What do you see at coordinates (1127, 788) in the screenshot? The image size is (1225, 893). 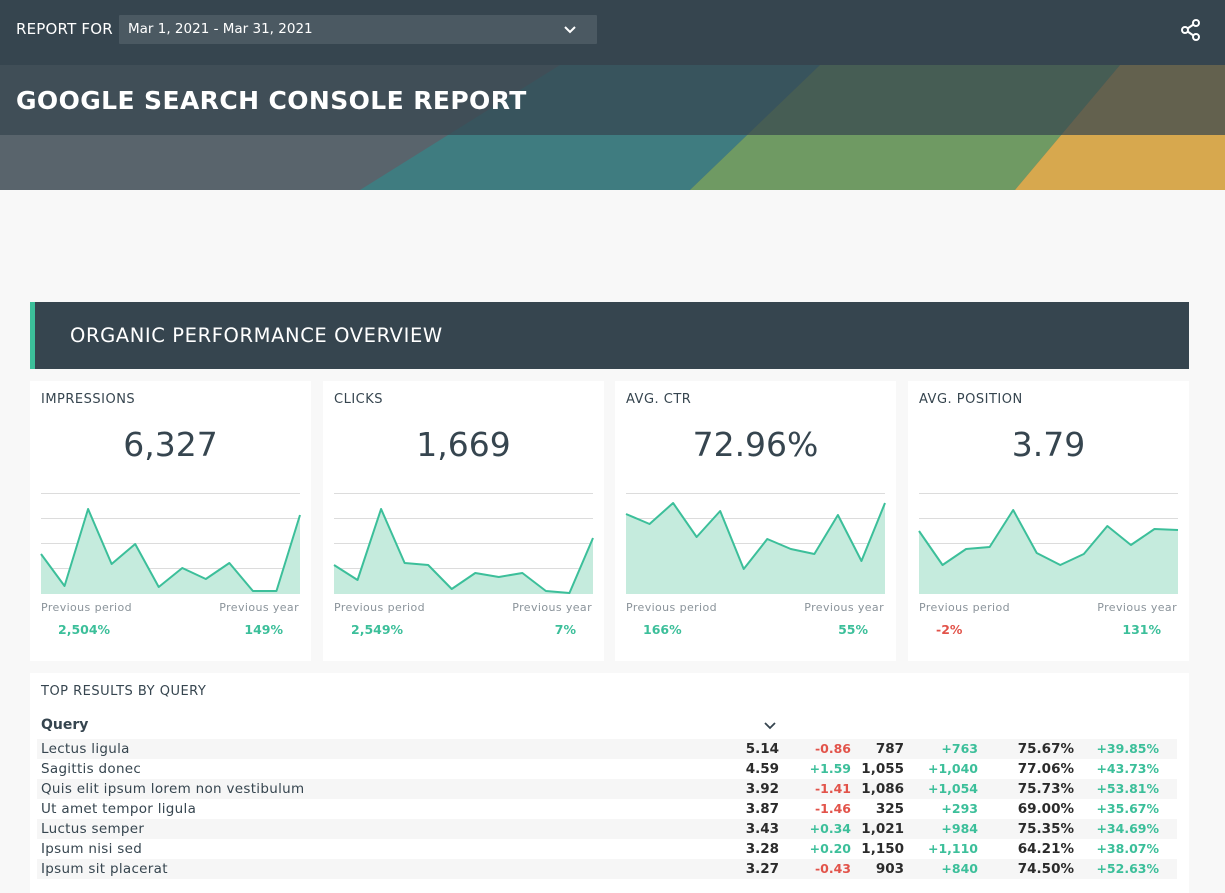 I see `ctr-change-cell: +53.81%` at bounding box center [1127, 788].